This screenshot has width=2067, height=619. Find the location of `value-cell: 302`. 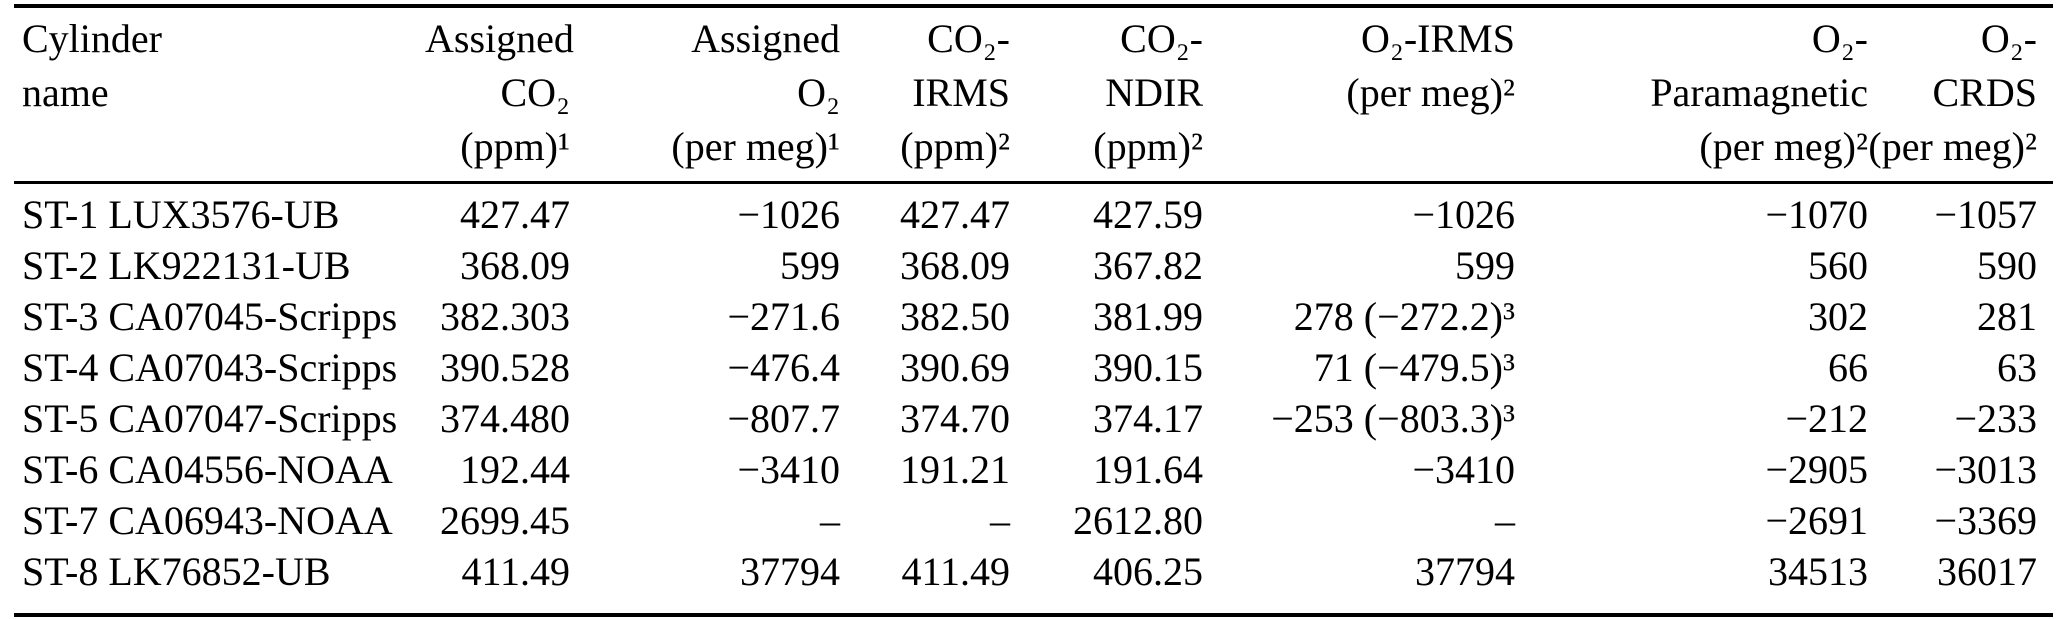

value-cell: 302 is located at coordinates (1838, 316).